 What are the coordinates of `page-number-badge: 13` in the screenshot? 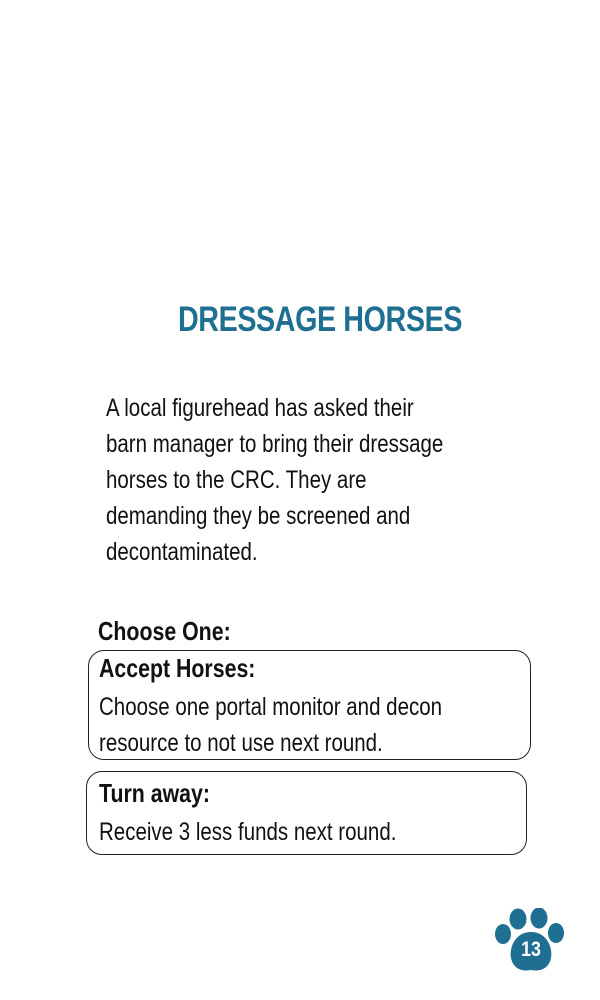 It's located at (531, 940).